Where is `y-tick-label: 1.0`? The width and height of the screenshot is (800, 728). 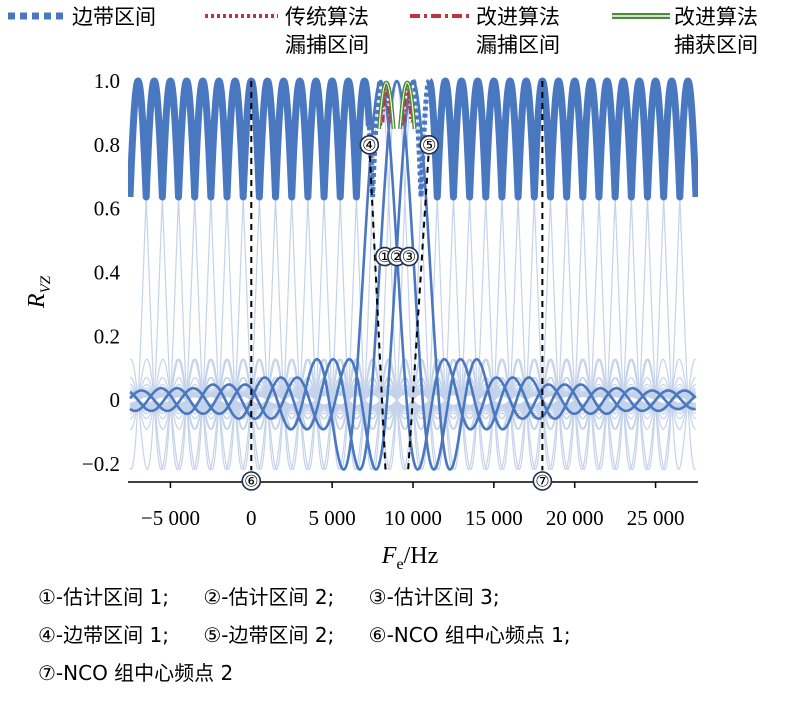 y-tick-label: 1.0 is located at coordinates (107, 81).